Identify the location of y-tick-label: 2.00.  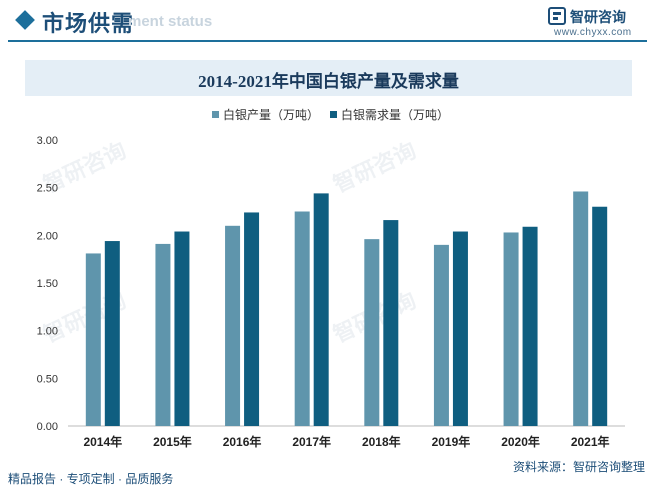
(47, 236).